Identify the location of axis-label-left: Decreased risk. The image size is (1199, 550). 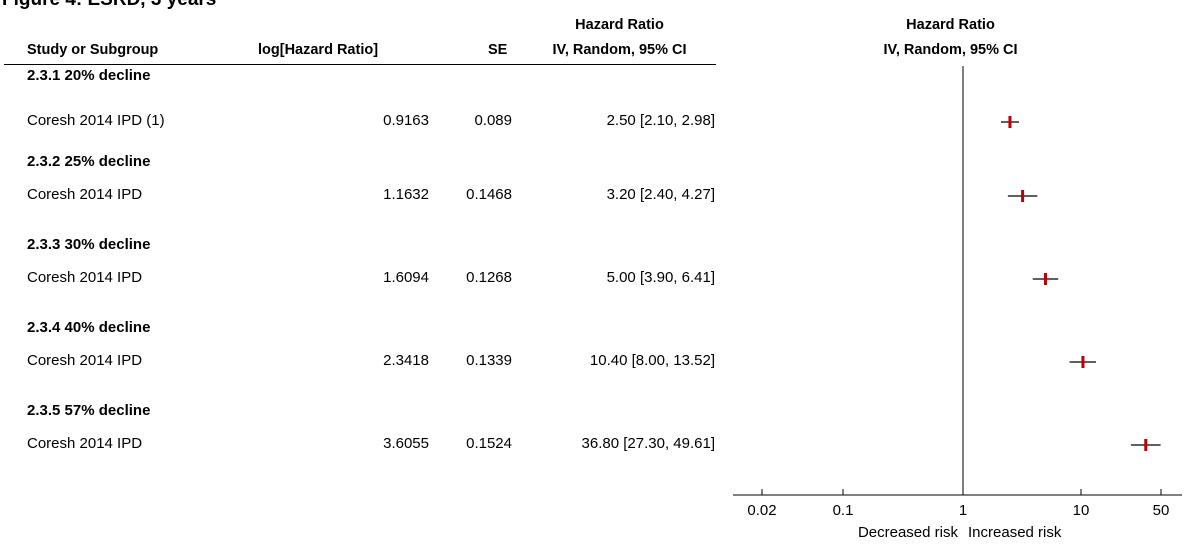
(908, 532).